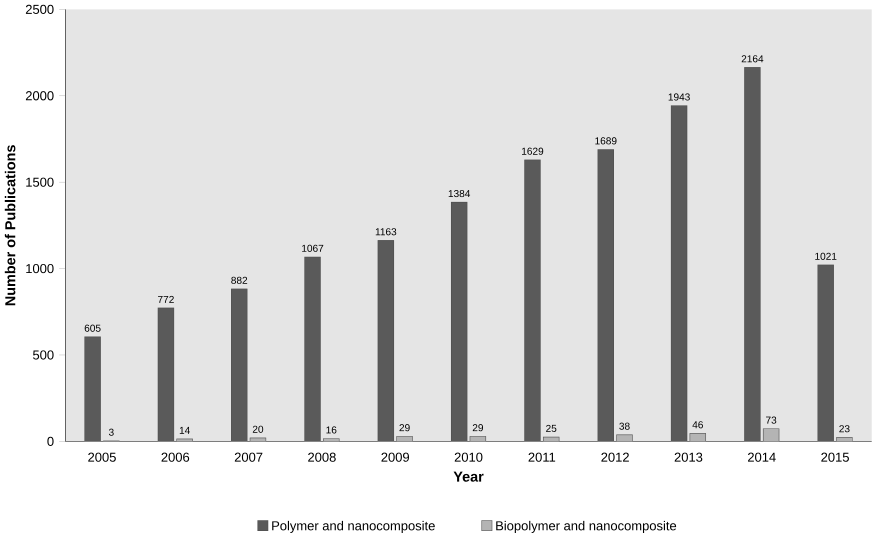  What do you see at coordinates (40, 182) in the screenshot?
I see `y-tick-label: 1500` at bounding box center [40, 182].